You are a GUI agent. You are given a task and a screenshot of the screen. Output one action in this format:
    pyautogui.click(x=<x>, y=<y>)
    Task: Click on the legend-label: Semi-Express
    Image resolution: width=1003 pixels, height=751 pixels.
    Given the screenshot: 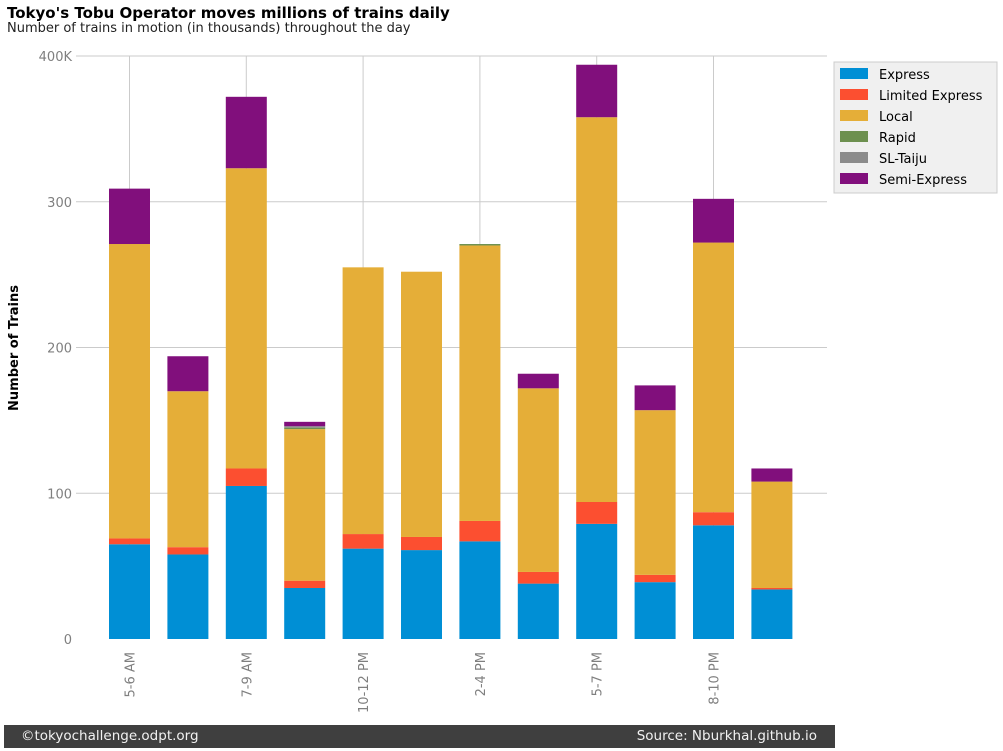 What is the action you would take?
    pyautogui.click(x=923, y=180)
    